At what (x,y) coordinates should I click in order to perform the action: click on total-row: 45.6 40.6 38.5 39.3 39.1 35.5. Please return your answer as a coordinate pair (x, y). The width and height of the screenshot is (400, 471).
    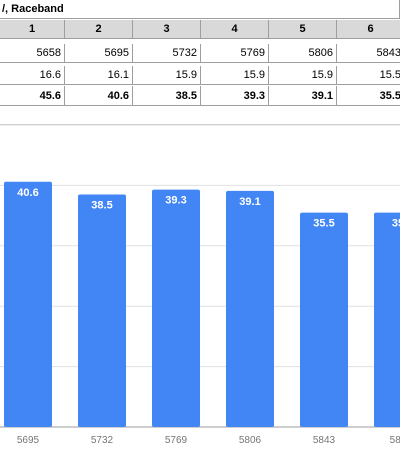
    Looking at the image, I should click on (200, 96).